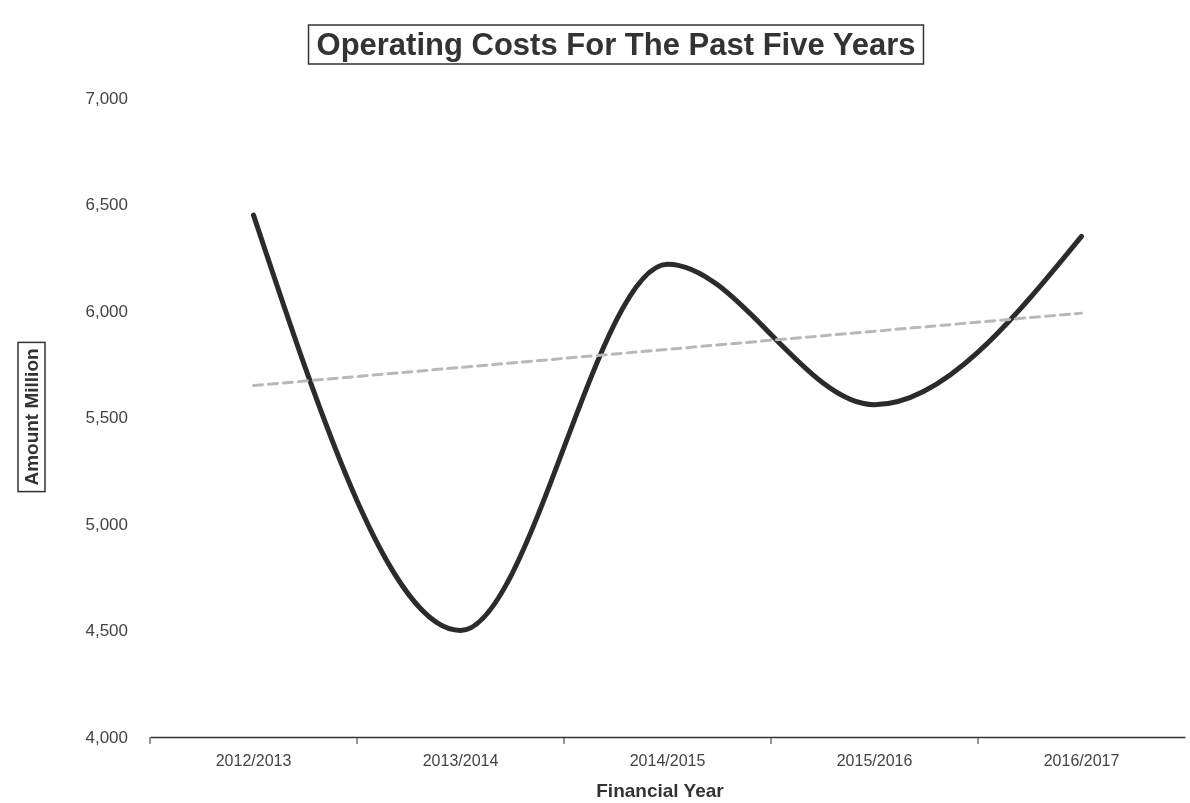 Image resolution: width=1190 pixels, height=803 pixels. What do you see at coordinates (31, 417) in the screenshot?
I see `y-axis-title: Amount Million` at bounding box center [31, 417].